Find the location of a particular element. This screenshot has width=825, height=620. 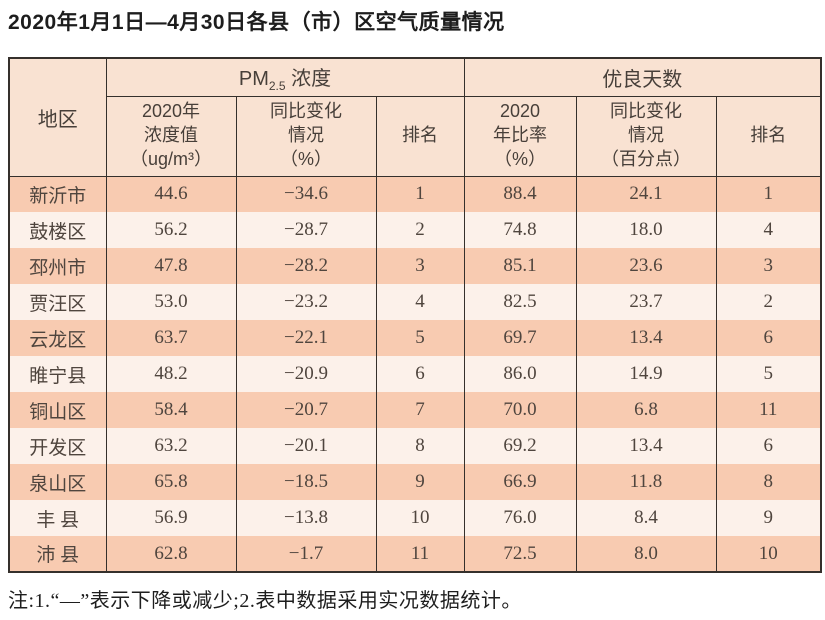

header-line: （百分点） is located at coordinates (646, 158).